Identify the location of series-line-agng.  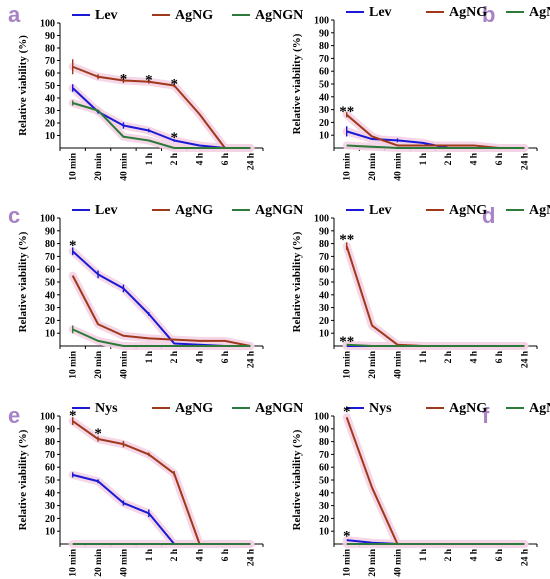
(161, 107).